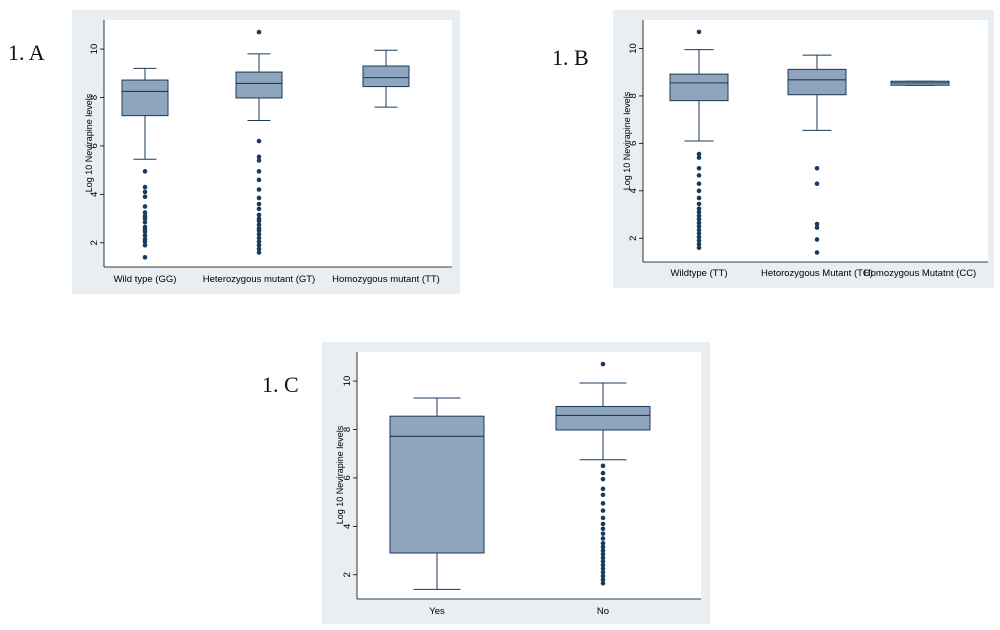 This screenshot has width=1000, height=630. What do you see at coordinates (259, 279) in the screenshot?
I see `category-label: Heterozygous mutant (GT)` at bounding box center [259, 279].